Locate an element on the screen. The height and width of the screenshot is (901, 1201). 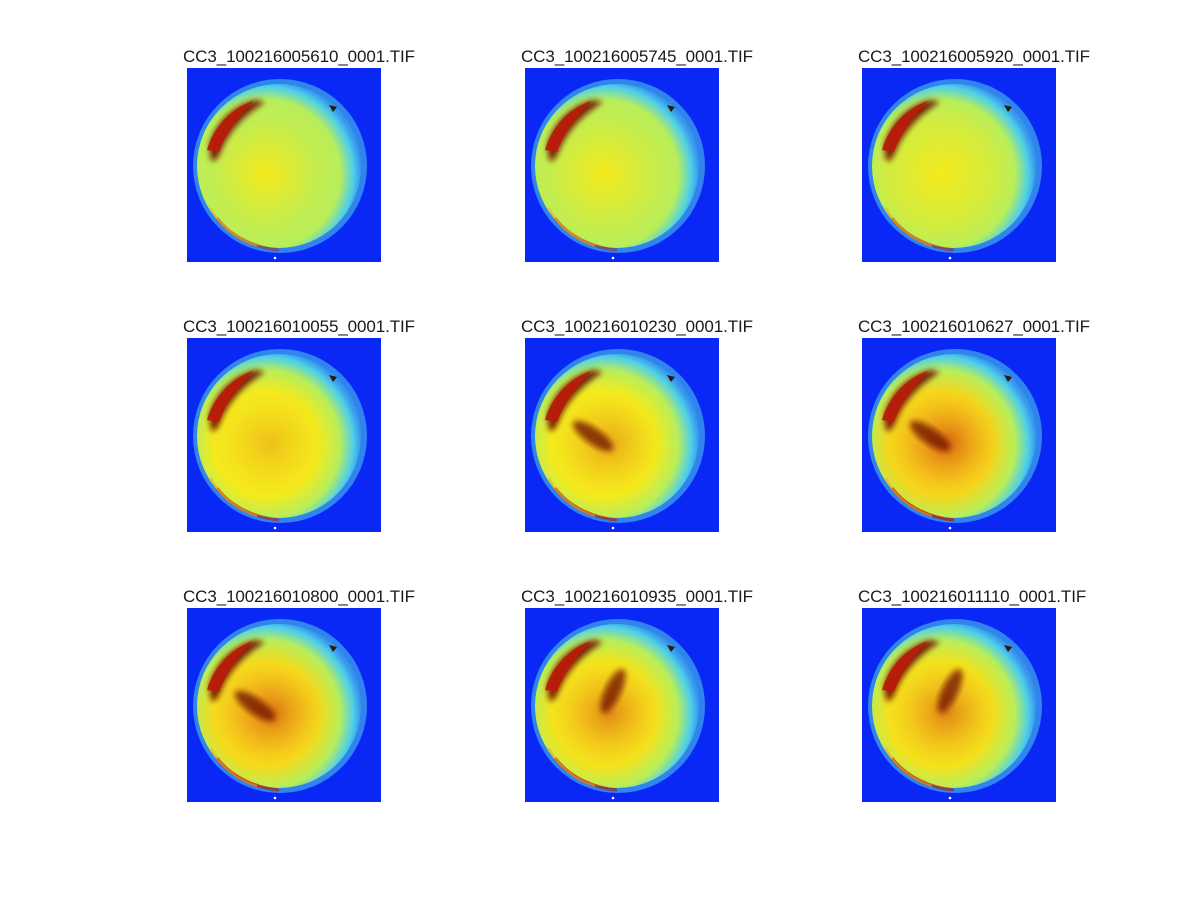
panel-9: CC3_100216011110_0001.TIF is located at coordinates (972, 716).